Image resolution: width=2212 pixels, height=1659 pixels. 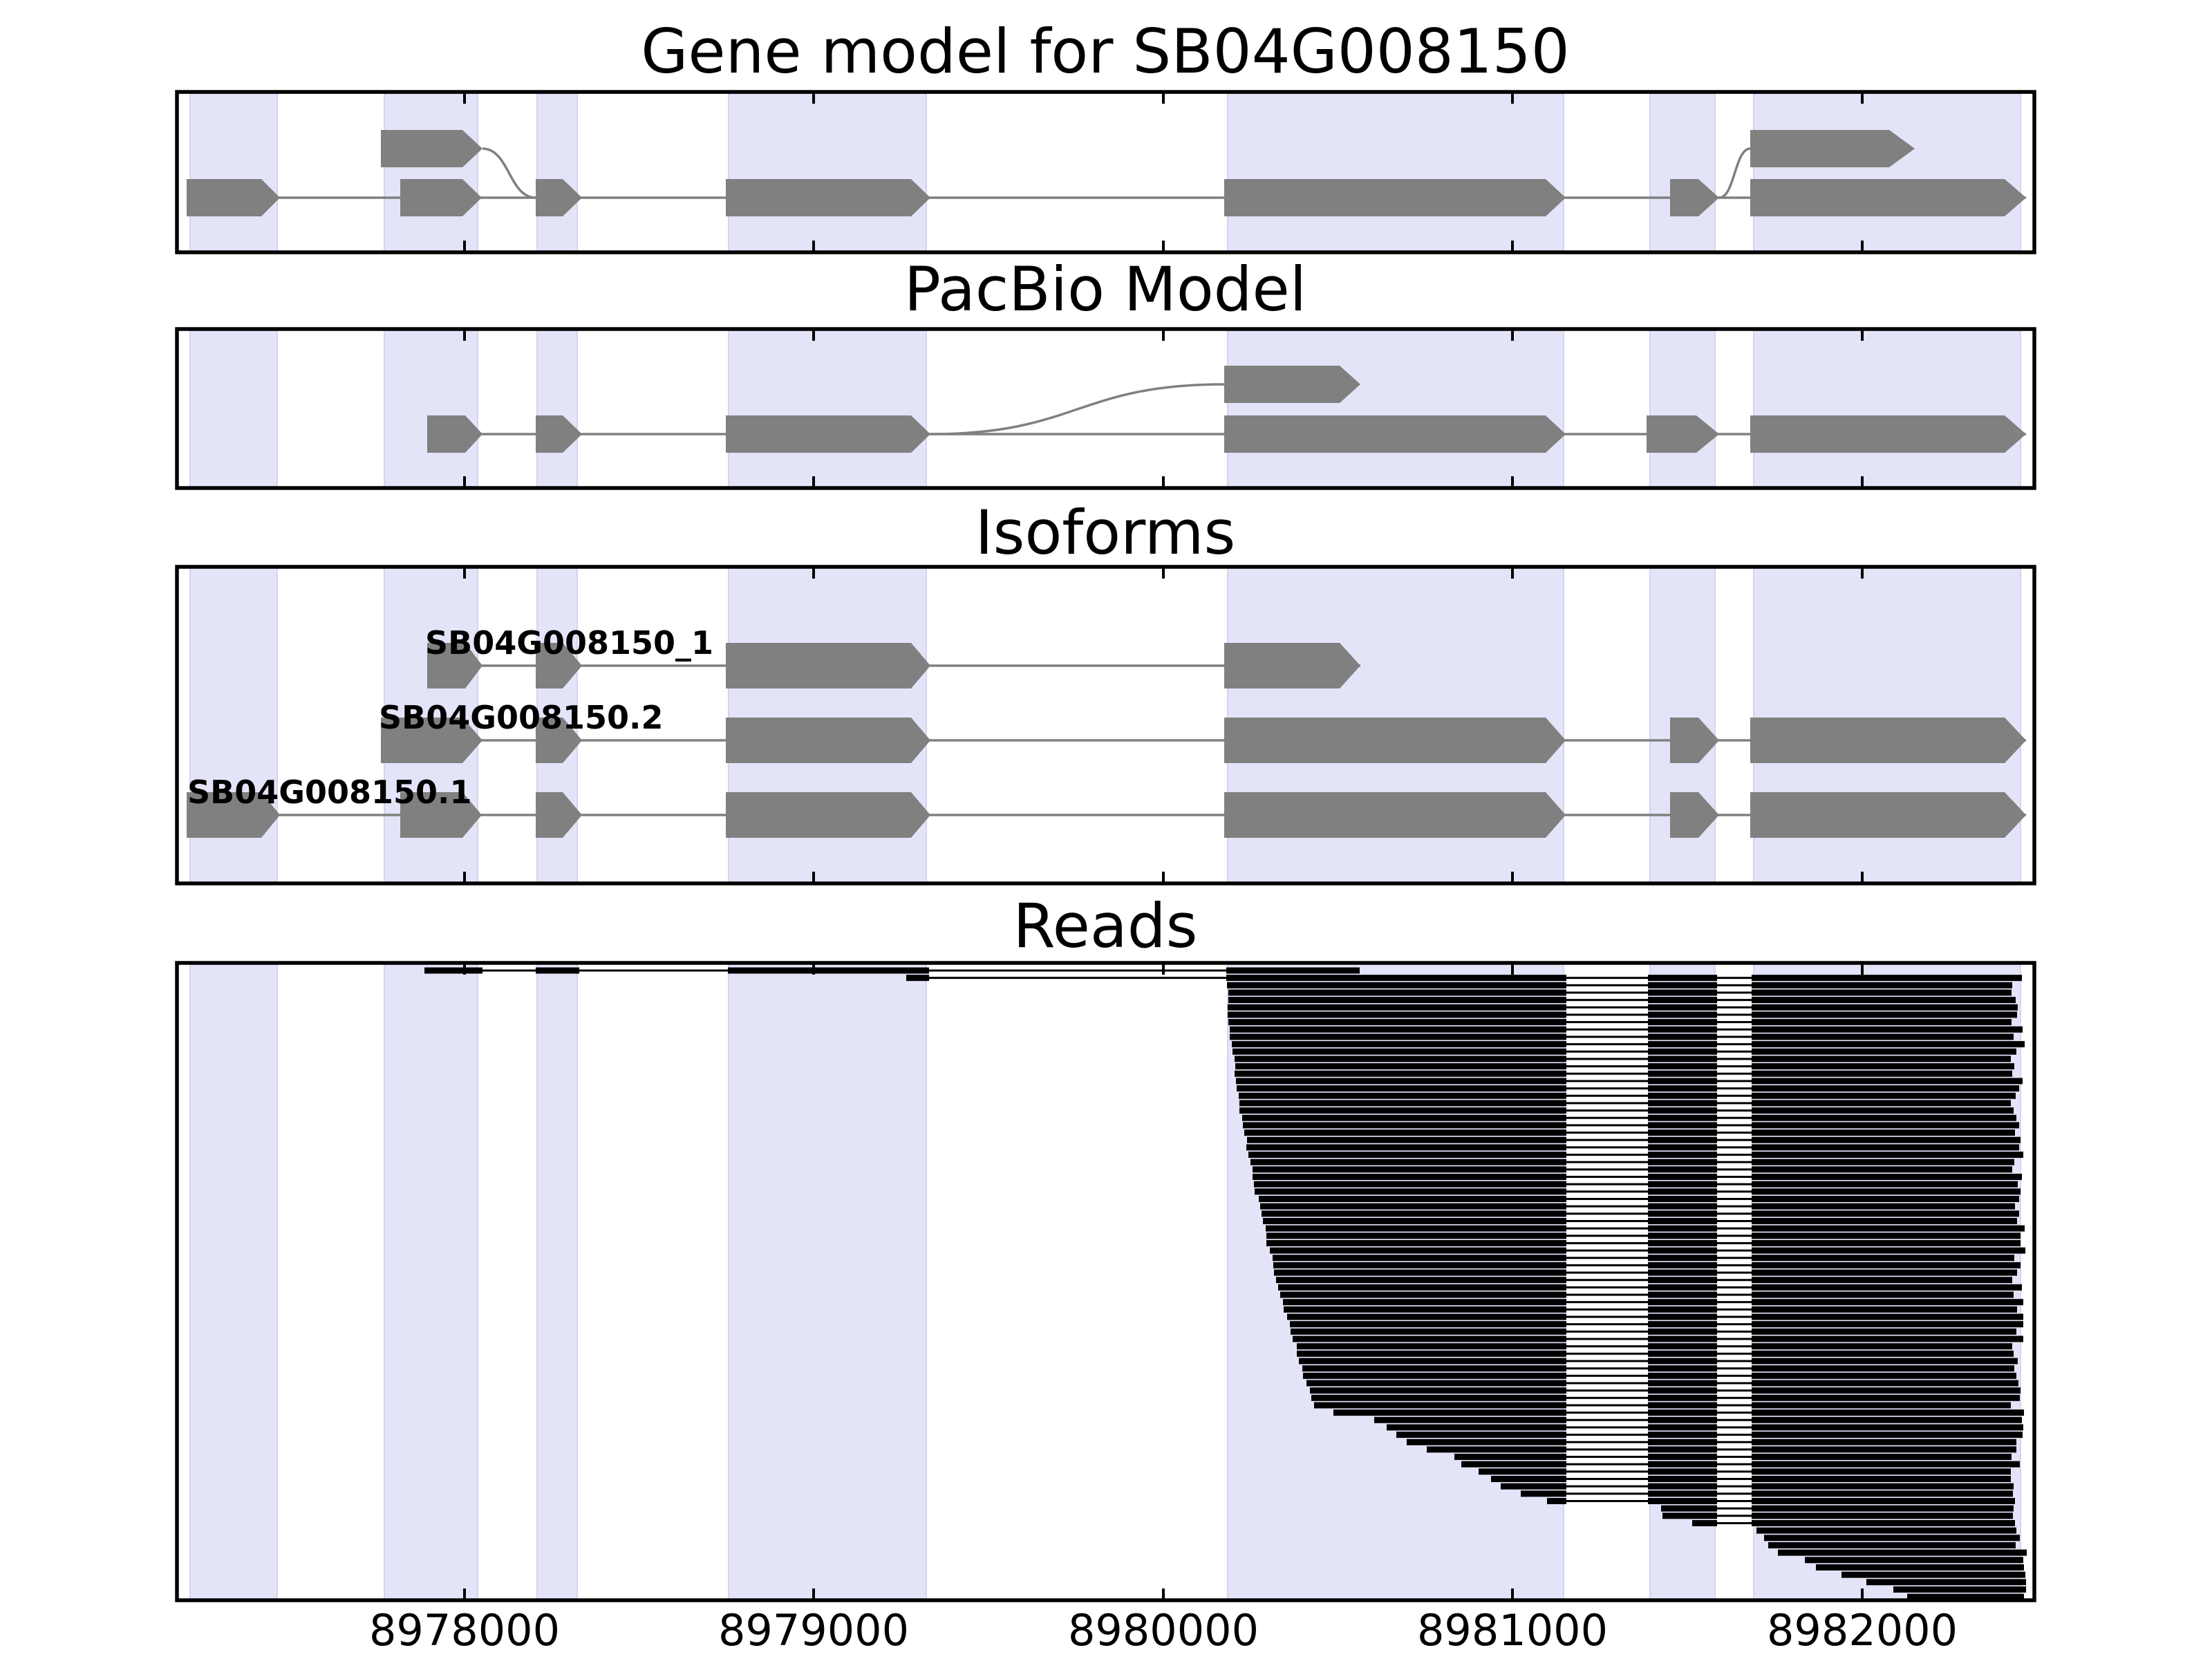 I want to click on isoform-label-3: SB04G008150.1, so click(x=329, y=793).